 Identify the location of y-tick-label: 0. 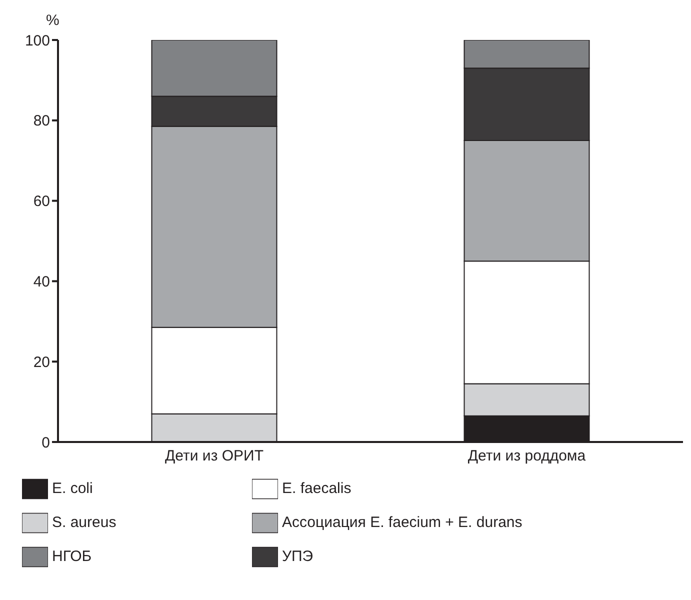
(46, 443).